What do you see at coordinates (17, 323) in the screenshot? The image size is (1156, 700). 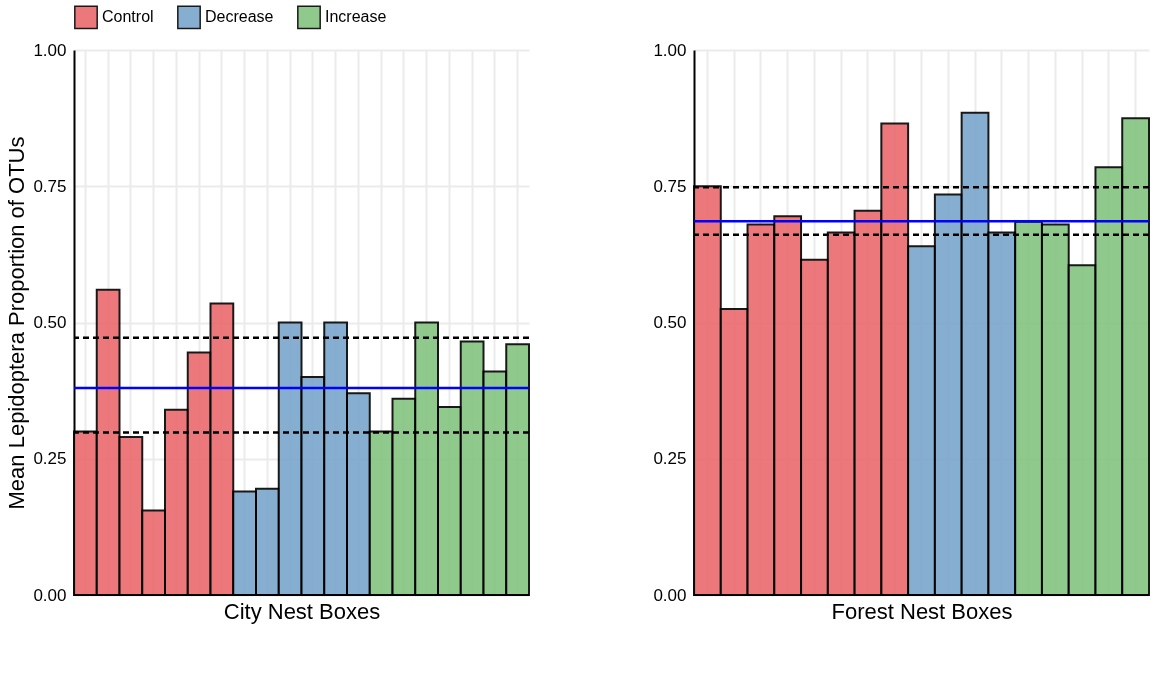 I see `y-axis-title: Mean Lepidoptera Proportion of OTUs` at bounding box center [17, 323].